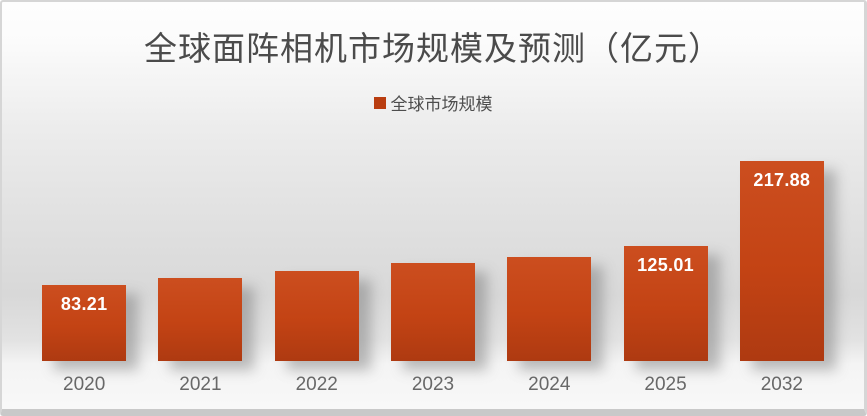  What do you see at coordinates (665, 303) in the screenshot?
I see `bar-2025: 125.01` at bounding box center [665, 303].